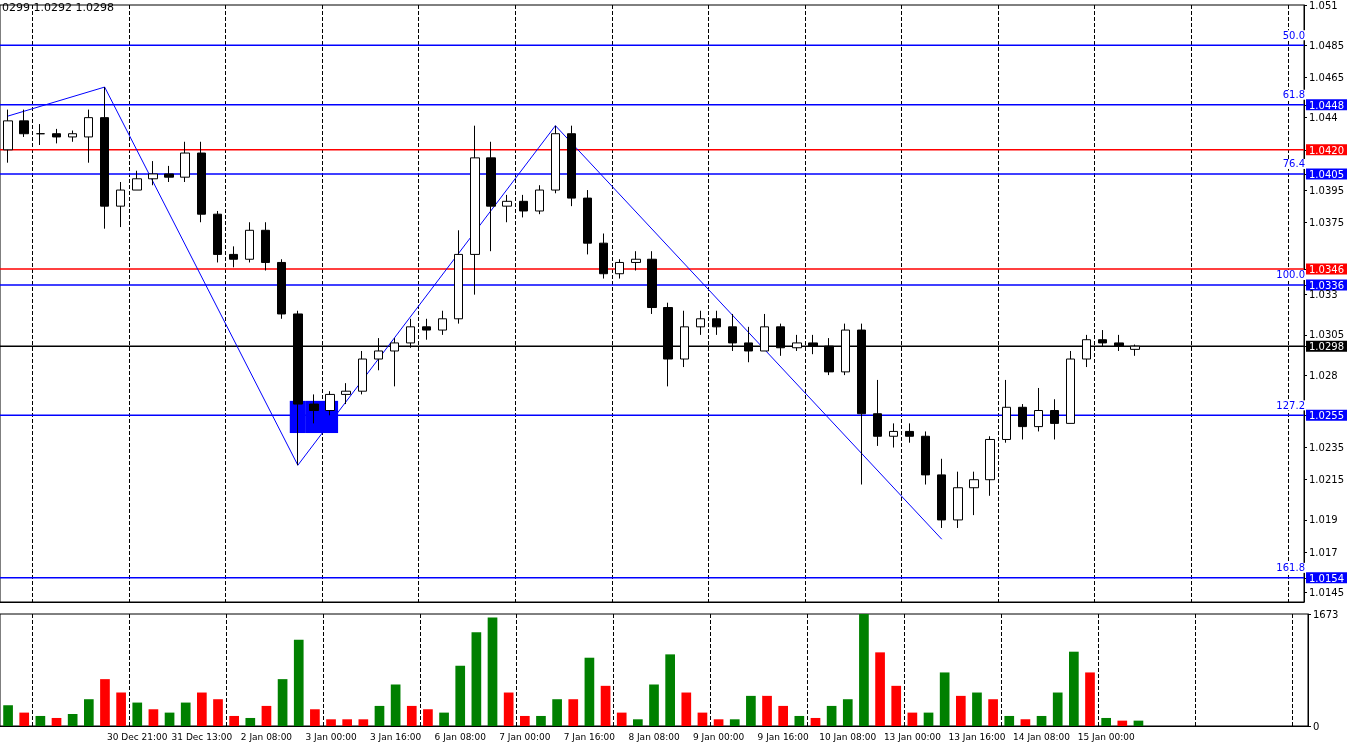 This screenshot has height=750, width=1350. What do you see at coordinates (1291, 275) in the screenshot?
I see `annotation: 100.0` at bounding box center [1291, 275].